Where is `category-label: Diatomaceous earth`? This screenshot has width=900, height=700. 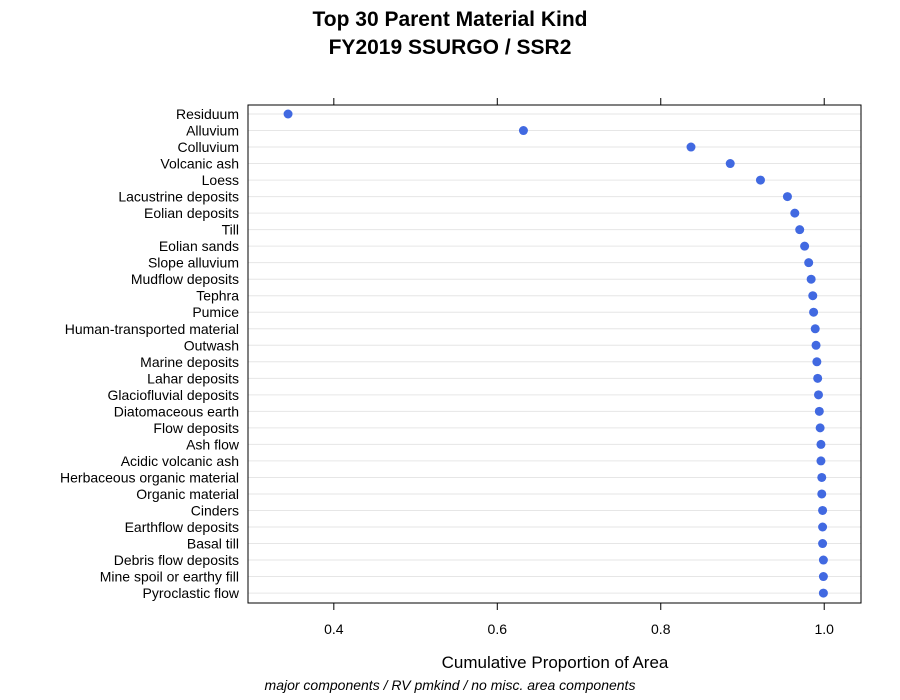 category-label: Diatomaceous earth is located at coordinates (176, 411).